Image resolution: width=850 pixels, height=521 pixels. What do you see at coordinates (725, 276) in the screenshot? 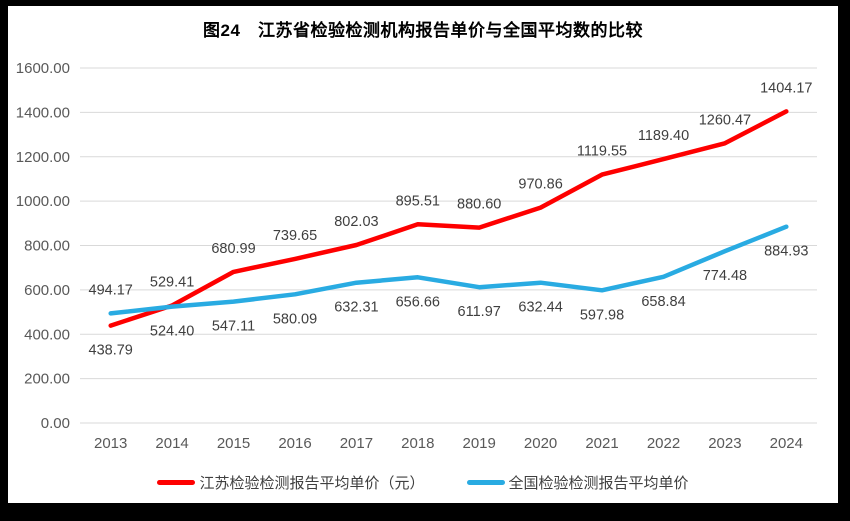
I see `data-label: 774.48` at bounding box center [725, 276].